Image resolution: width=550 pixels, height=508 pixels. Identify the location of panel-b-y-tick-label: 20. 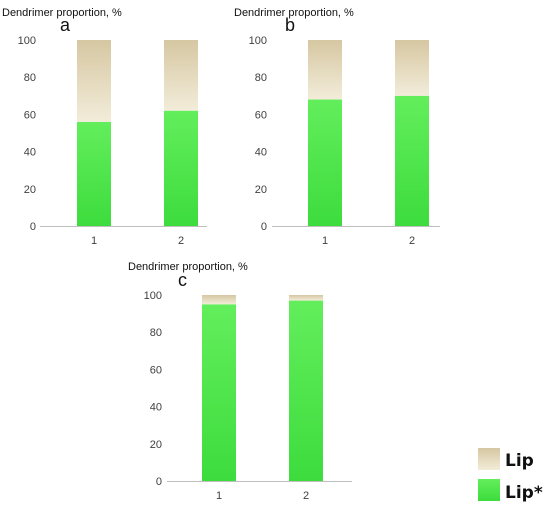
(261, 190).